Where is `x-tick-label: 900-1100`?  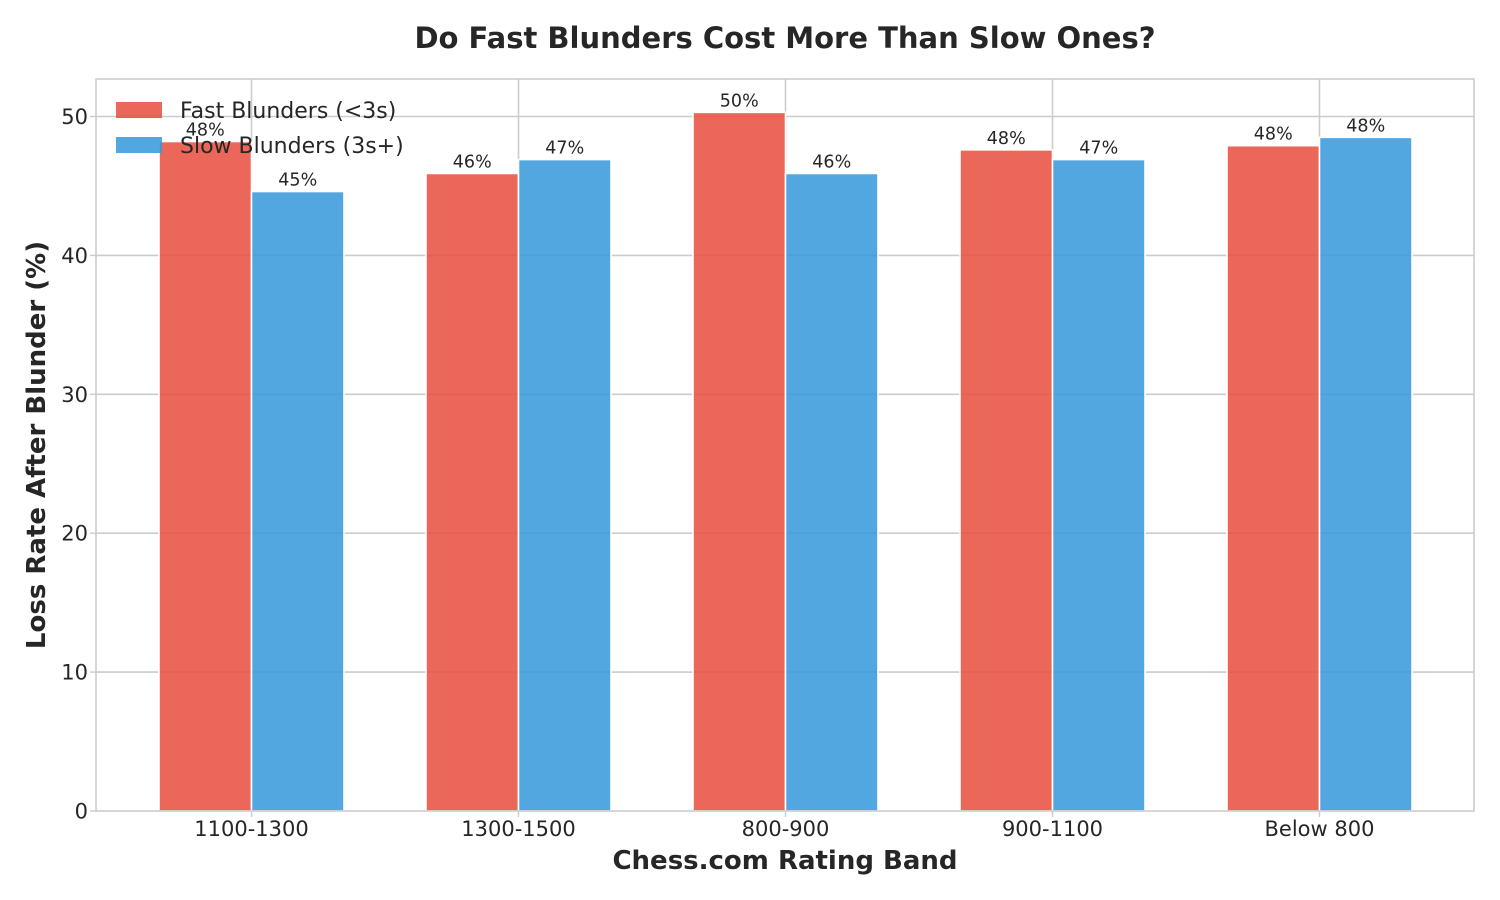
x-tick-label: 900-1100 is located at coordinates (1052, 829).